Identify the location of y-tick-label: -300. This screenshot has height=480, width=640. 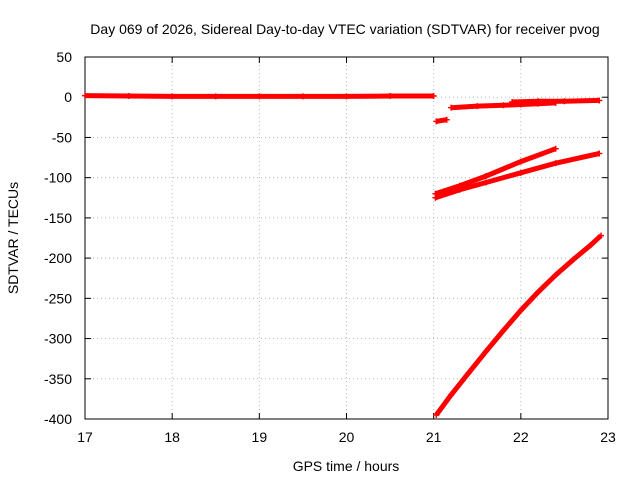
(58, 339).